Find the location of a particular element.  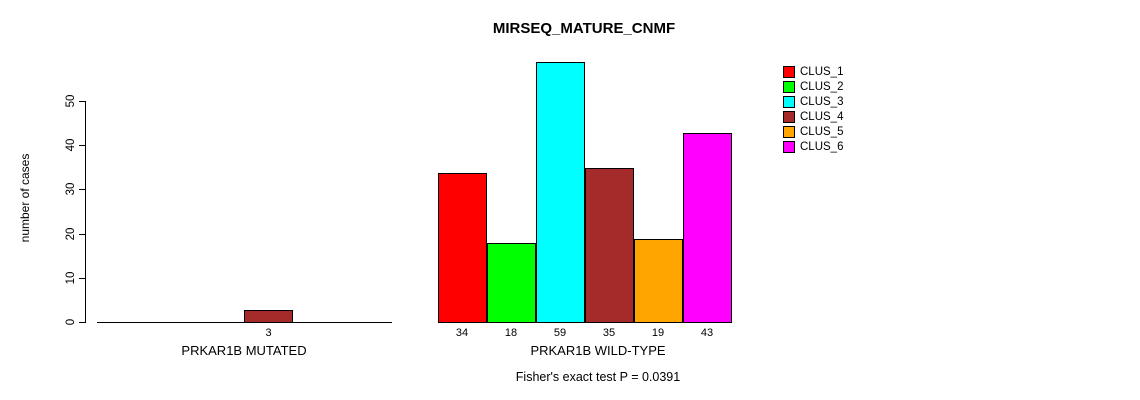

legend-label: CLUS_5 is located at coordinates (822, 132).